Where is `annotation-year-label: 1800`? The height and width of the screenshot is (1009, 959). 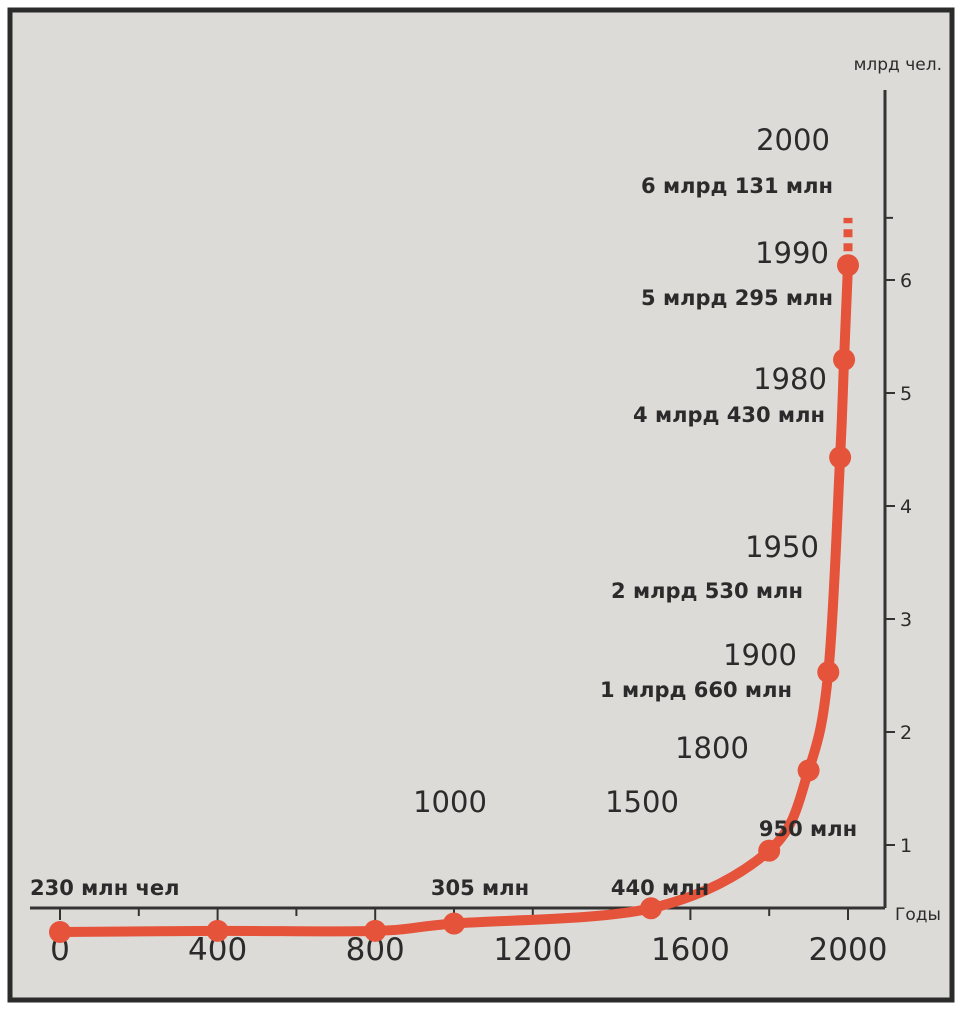
annotation-year-label: 1800 is located at coordinates (712, 748).